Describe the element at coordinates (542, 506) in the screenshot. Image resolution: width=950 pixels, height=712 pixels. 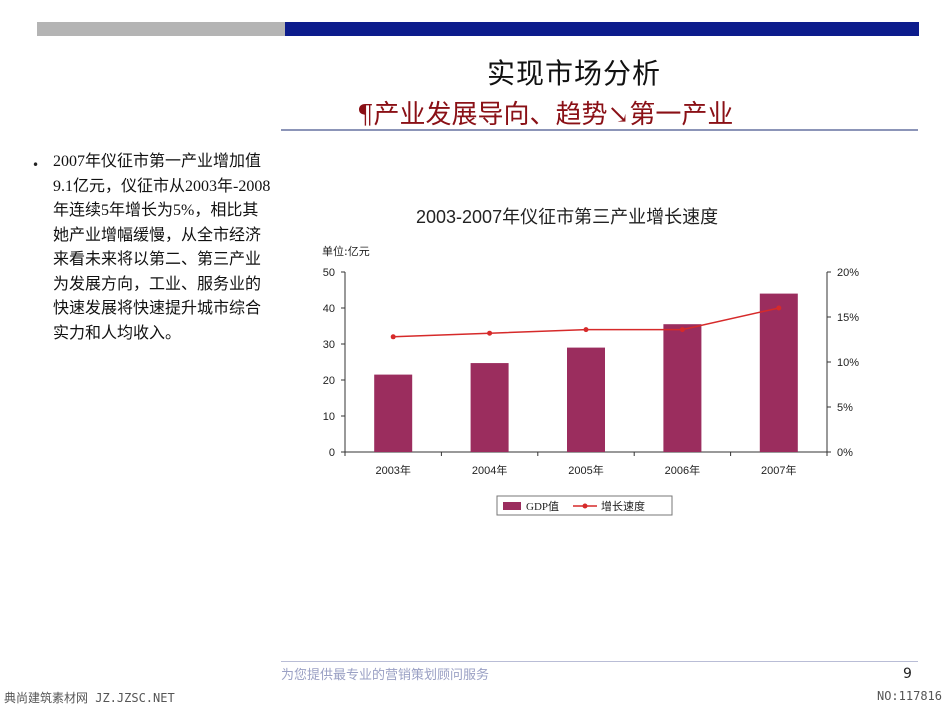
I see `legend-bar-label: GDP值` at that location.